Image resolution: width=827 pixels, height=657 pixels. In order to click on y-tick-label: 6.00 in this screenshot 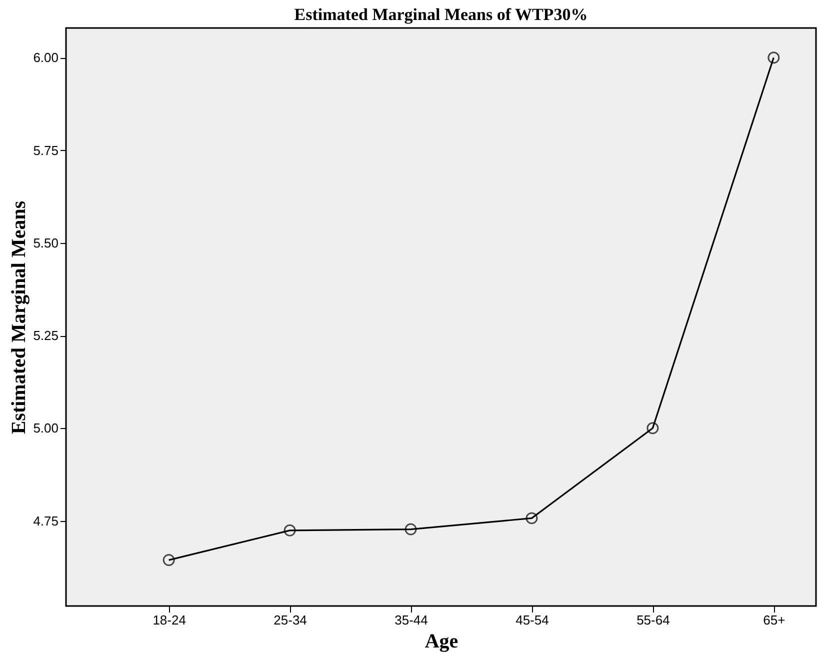, I will do `click(45, 58)`.